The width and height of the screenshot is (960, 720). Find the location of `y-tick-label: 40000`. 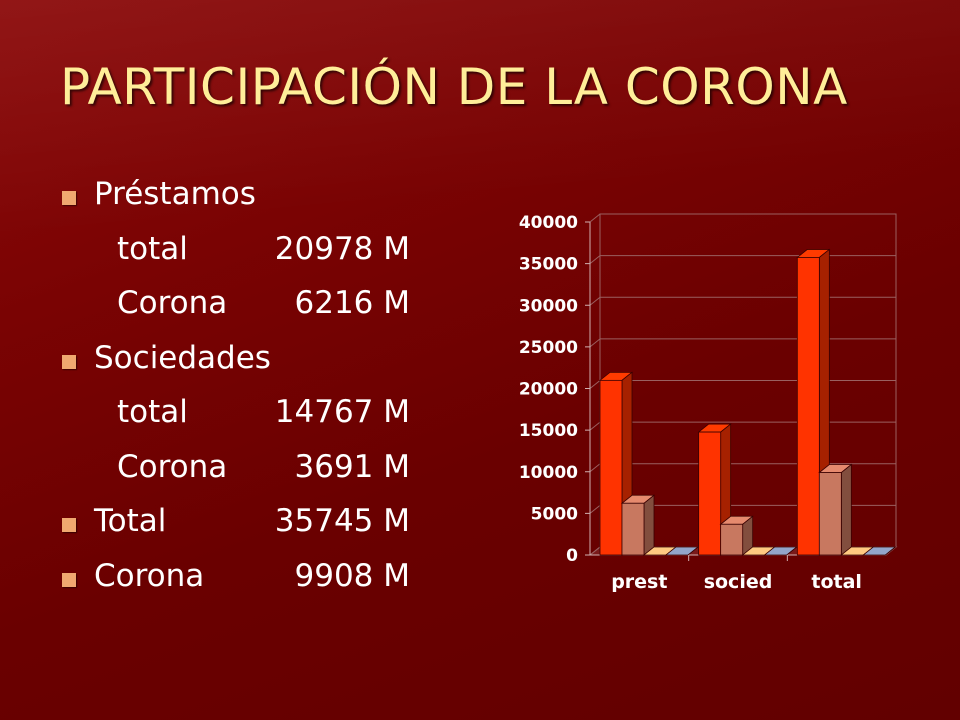

y-tick-label: 40000 is located at coordinates (548, 223).